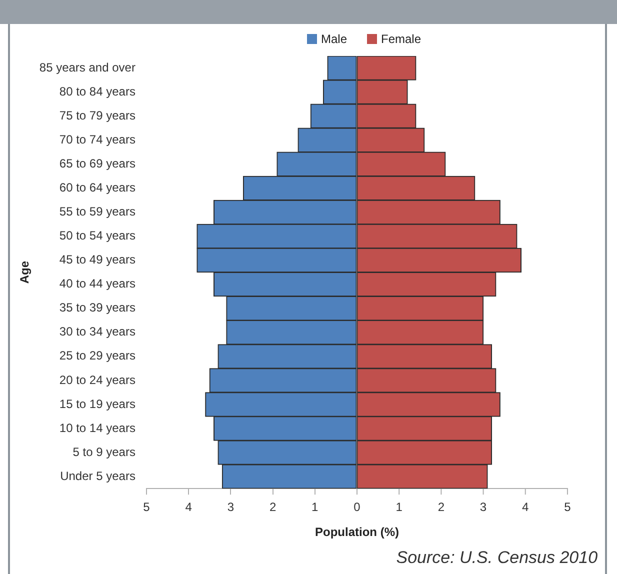 The width and height of the screenshot is (617, 574). Describe the element at coordinates (97, 331) in the screenshot. I see `y-tick-label: 30 to 34 years` at that location.